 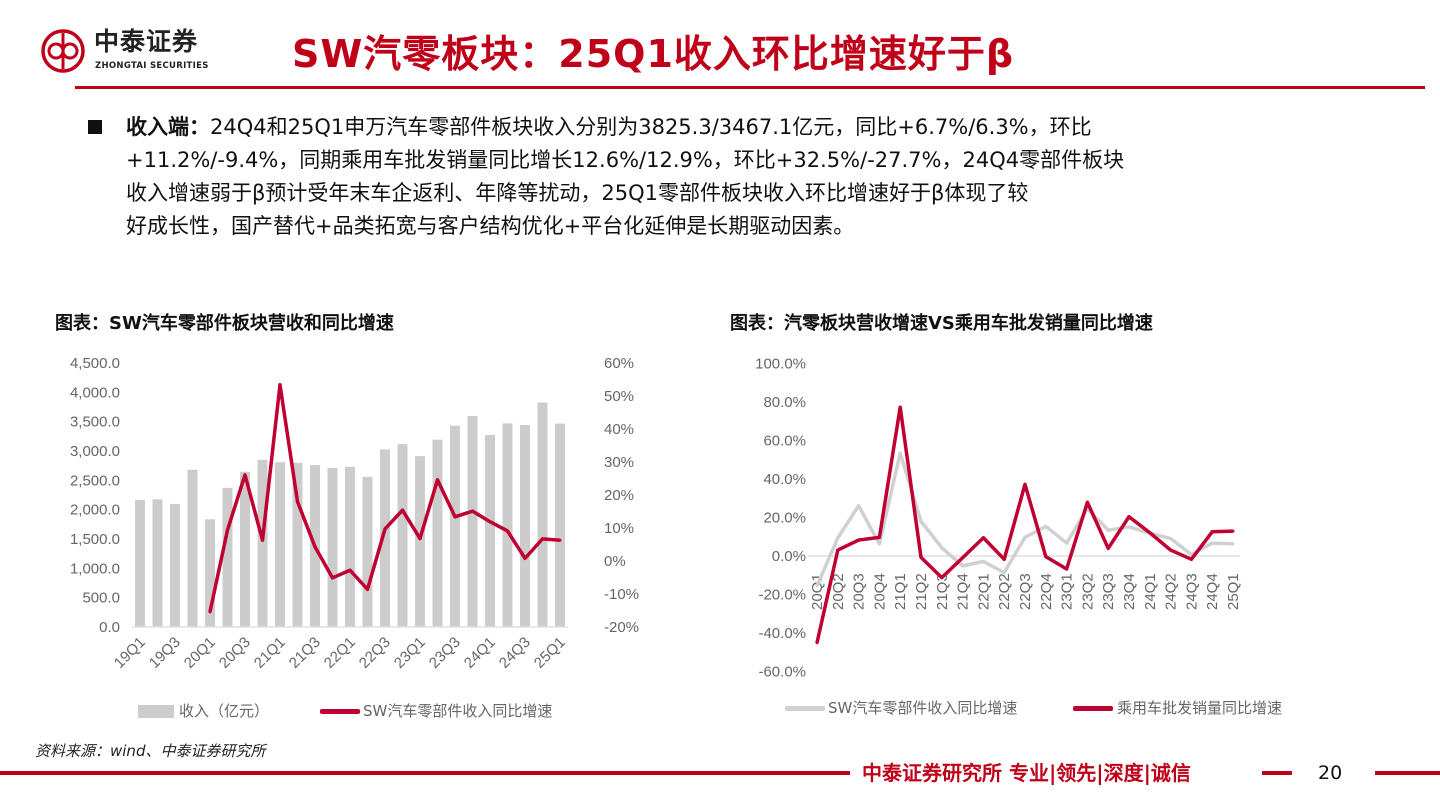 What do you see at coordinates (750, 87) in the screenshot?
I see `title-divider` at bounding box center [750, 87].